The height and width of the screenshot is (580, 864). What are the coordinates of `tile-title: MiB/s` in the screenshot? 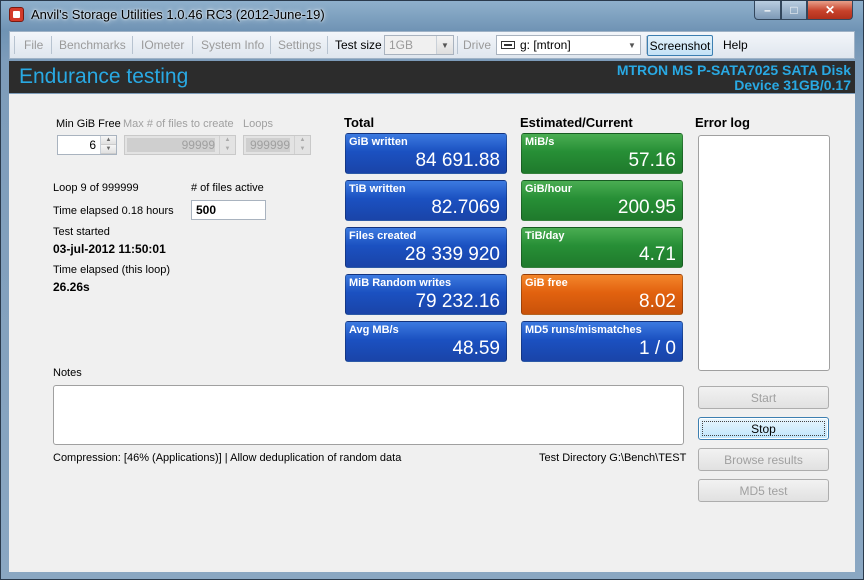 It's located at (540, 142).